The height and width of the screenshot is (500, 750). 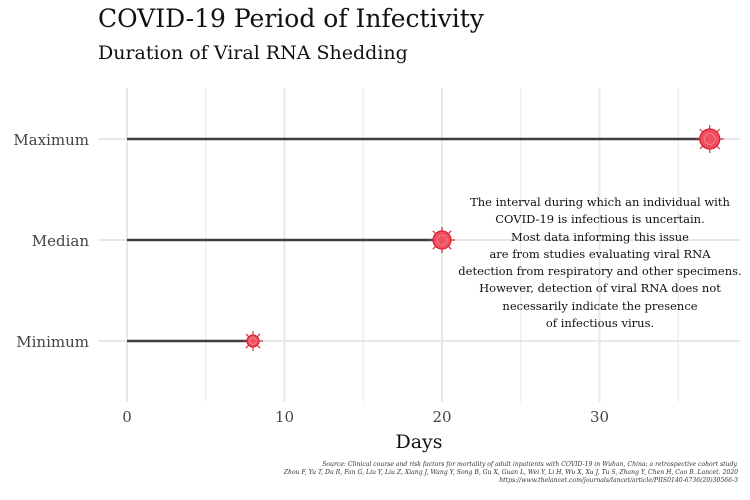 I want to click on chart-title: COVID-19 Period of Infectivity, so click(x=291, y=18).